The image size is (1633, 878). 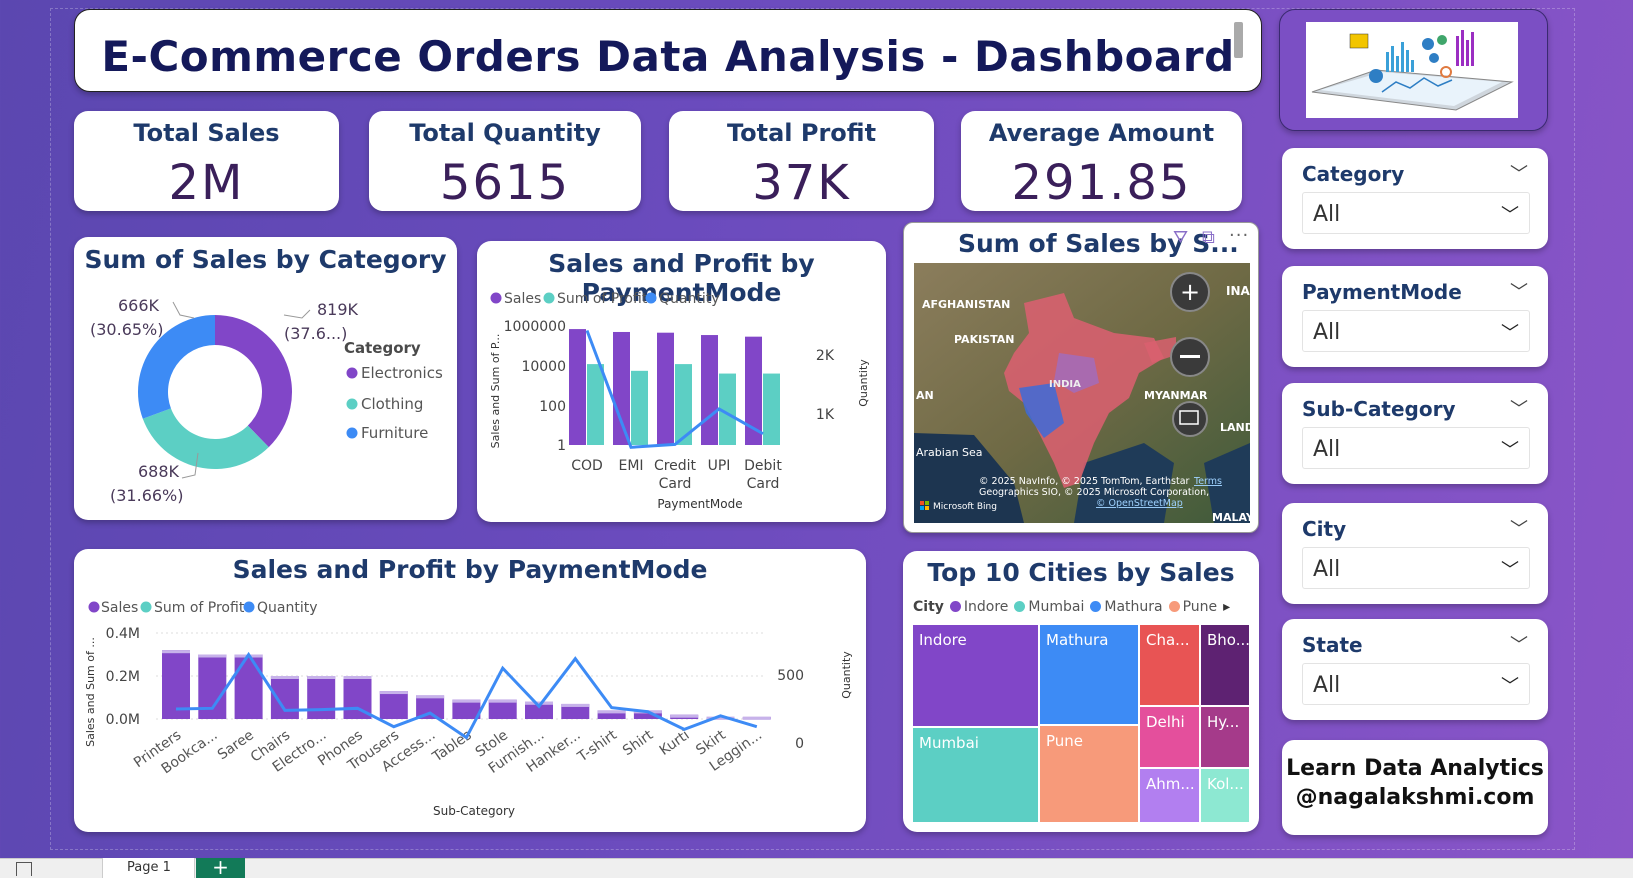 I want to click on terms-link: Terms, so click(x=1207, y=481).